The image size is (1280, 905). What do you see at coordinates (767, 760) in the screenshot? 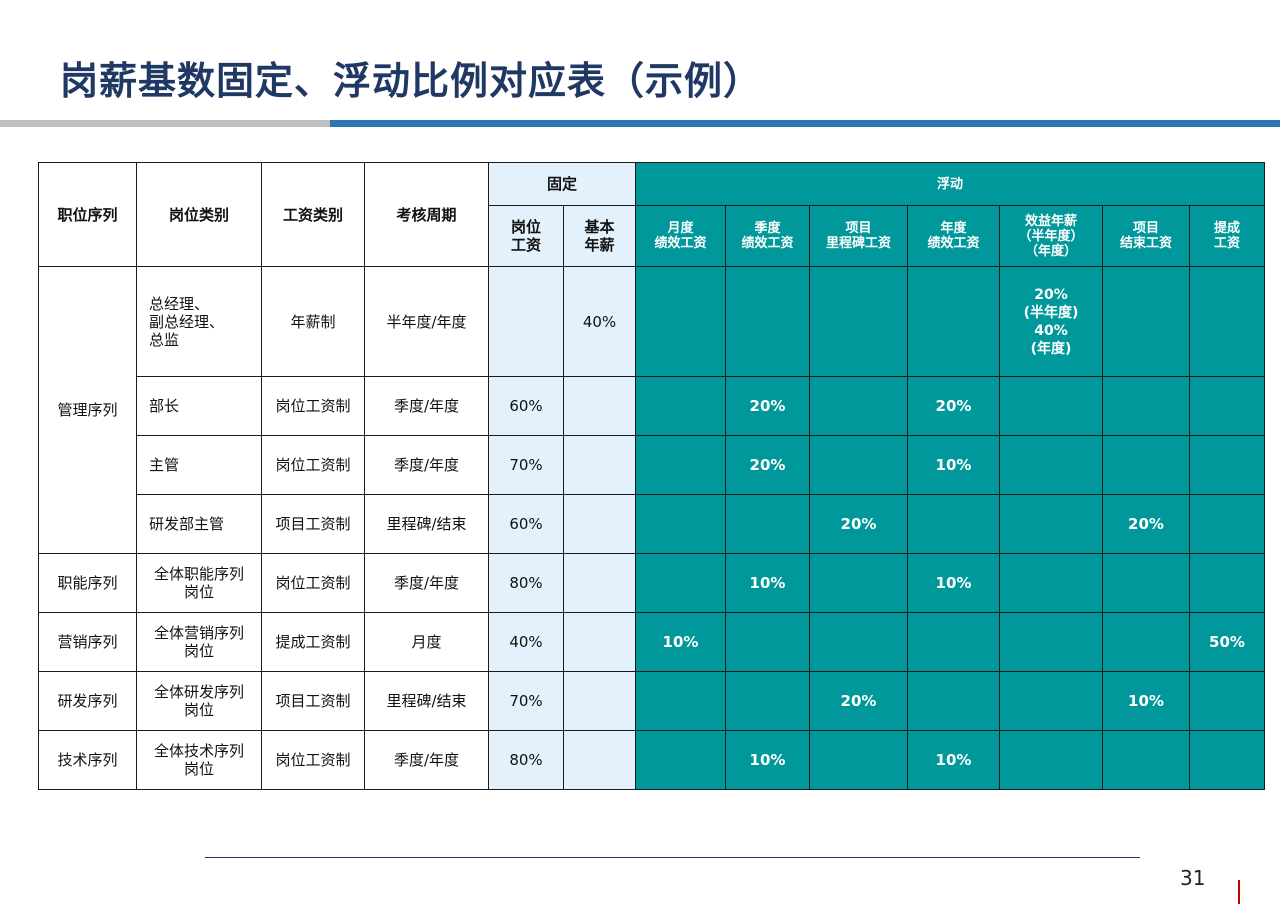
I see `float-quarter-cell: 10%` at bounding box center [767, 760].